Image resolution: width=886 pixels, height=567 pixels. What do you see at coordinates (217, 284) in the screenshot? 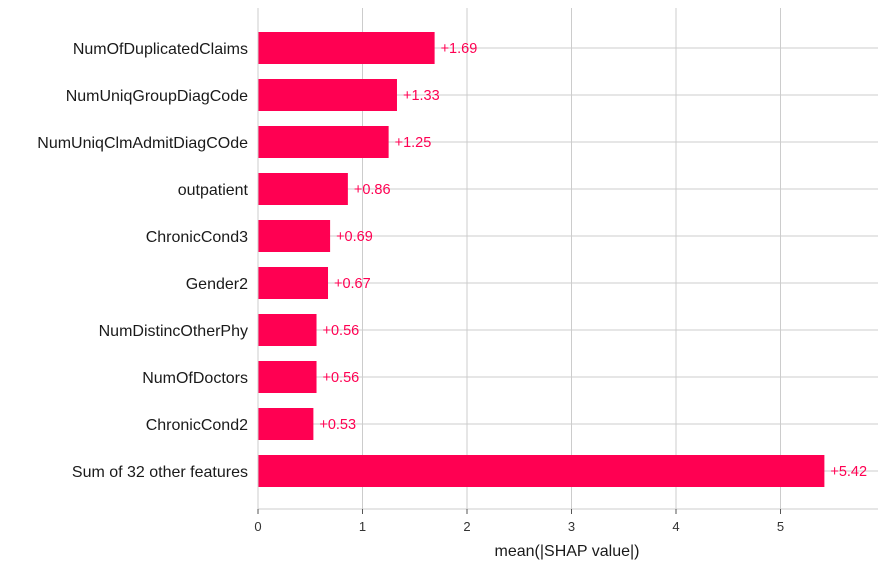
I see `category-label-5: Gender2` at bounding box center [217, 284].